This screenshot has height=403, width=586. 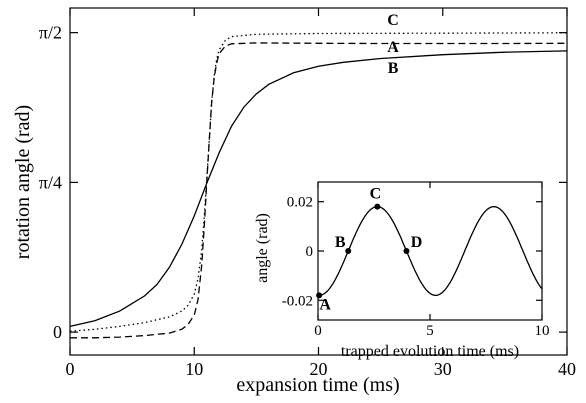 What do you see at coordinates (393, 20) in the screenshot?
I see `curve-label-c: C` at bounding box center [393, 20].